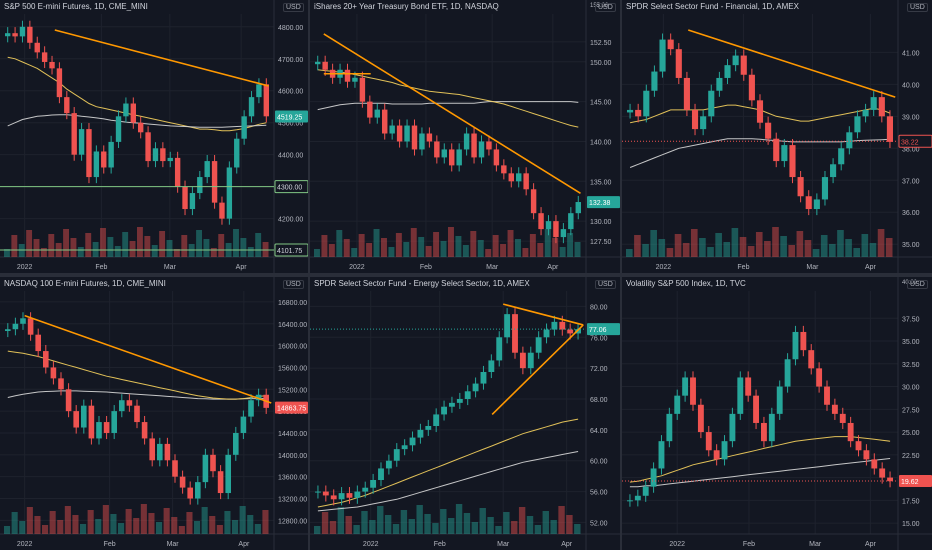  Describe the element at coordinates (911, 149) in the screenshot. I see `y-tick-label: 38.00` at that location.